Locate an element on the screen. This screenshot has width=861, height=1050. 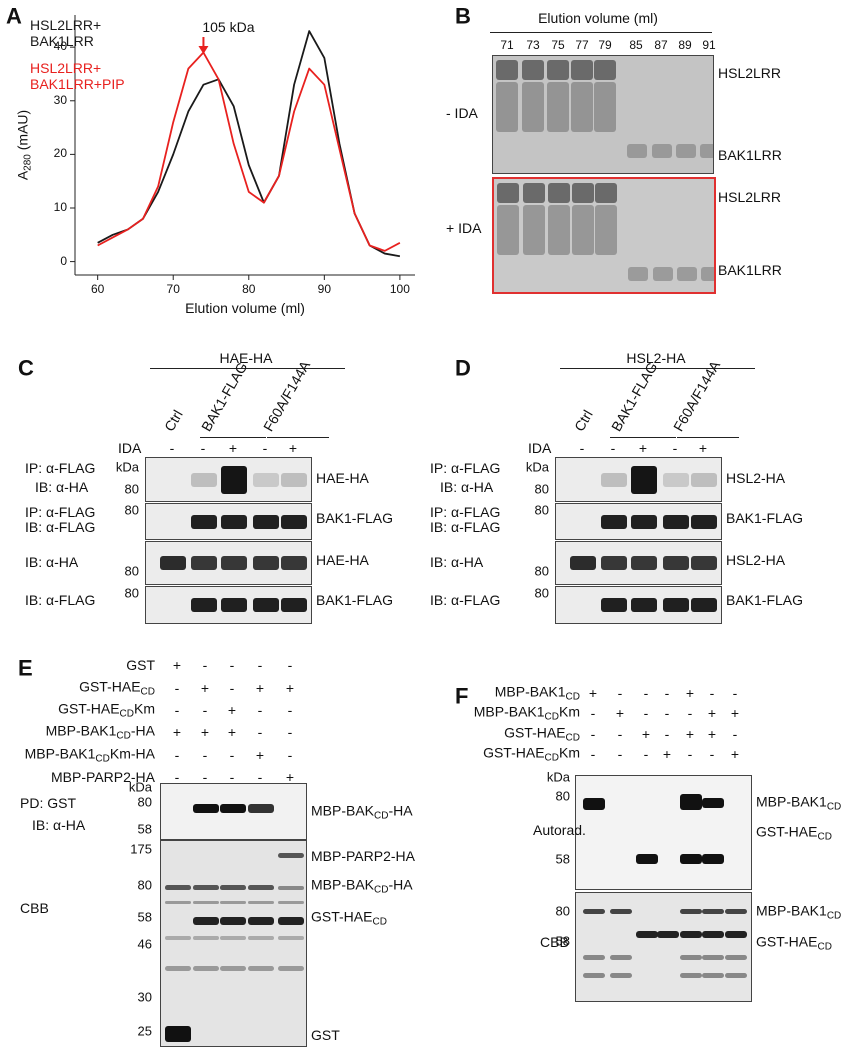
condition-label: MBP-BAK1CDKm-HA is located at coordinates (90, 755).